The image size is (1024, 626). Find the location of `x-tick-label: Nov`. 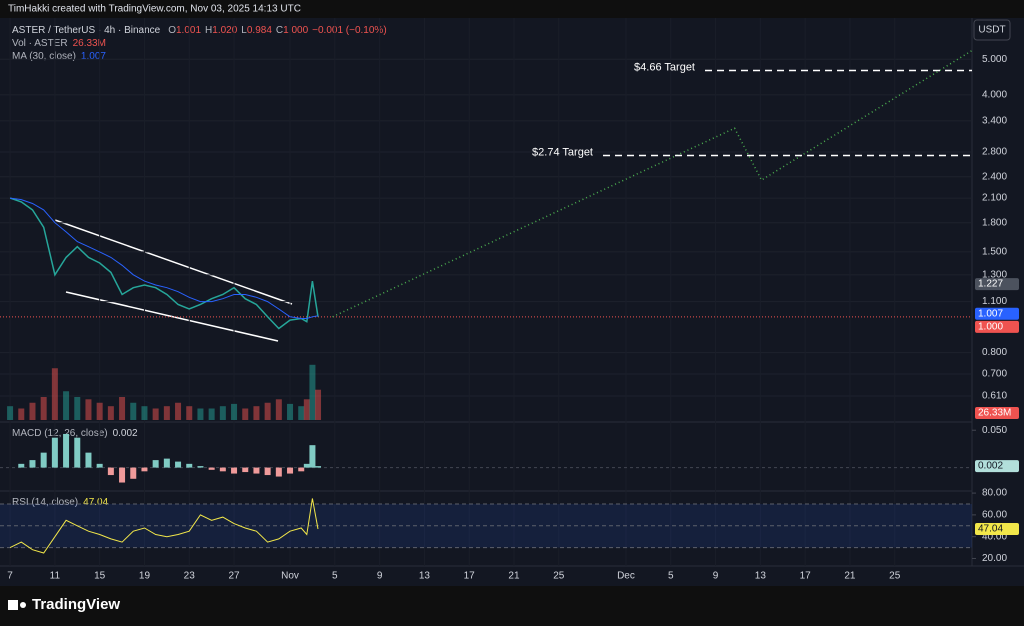

x-tick-label: Nov is located at coordinates (290, 576).